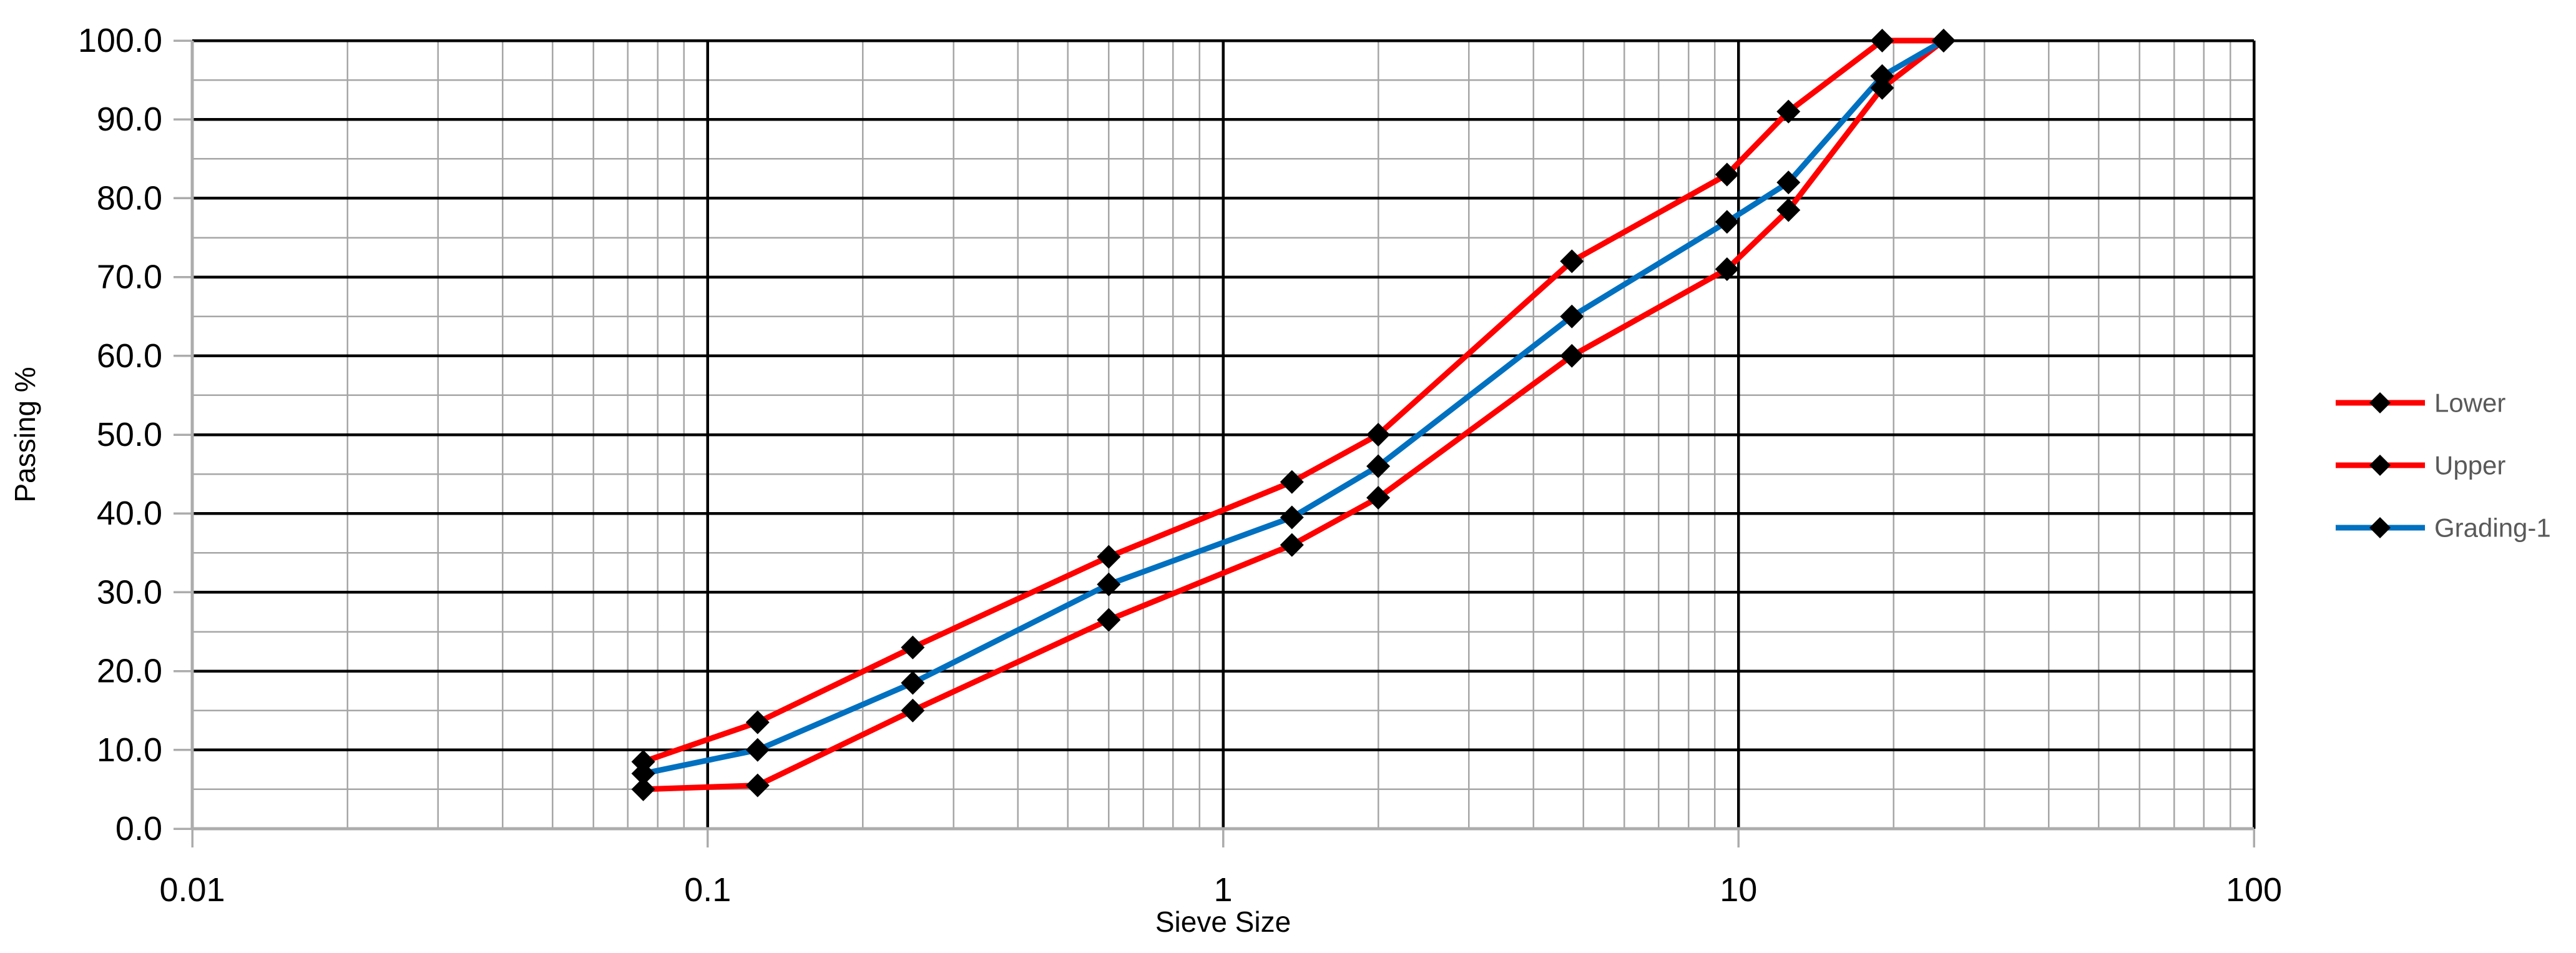 Image resolution: width=2576 pixels, height=953 pixels. I want to click on y-tick-label: 20.0, so click(129, 671).